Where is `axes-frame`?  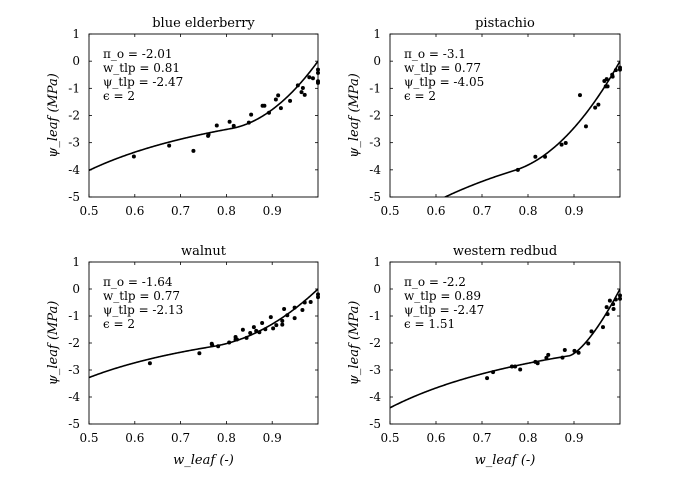
axes-frame is located at coordinates (203, 115).